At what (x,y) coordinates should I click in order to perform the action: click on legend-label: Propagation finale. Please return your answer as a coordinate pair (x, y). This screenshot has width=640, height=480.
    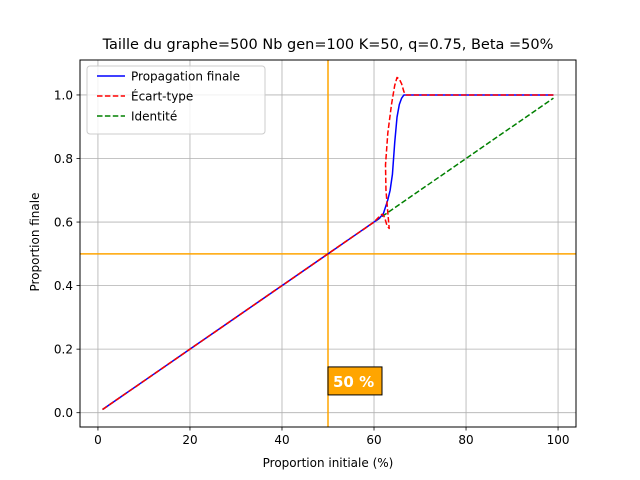
    Looking at the image, I should click on (185, 77).